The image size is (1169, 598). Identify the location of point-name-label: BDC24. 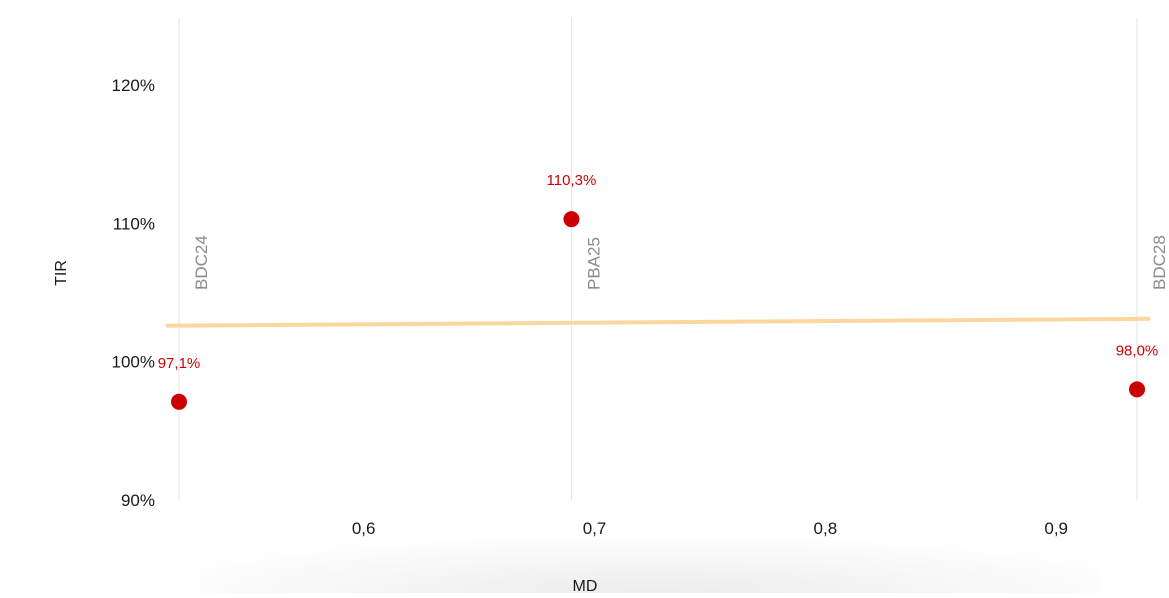
(201, 262).